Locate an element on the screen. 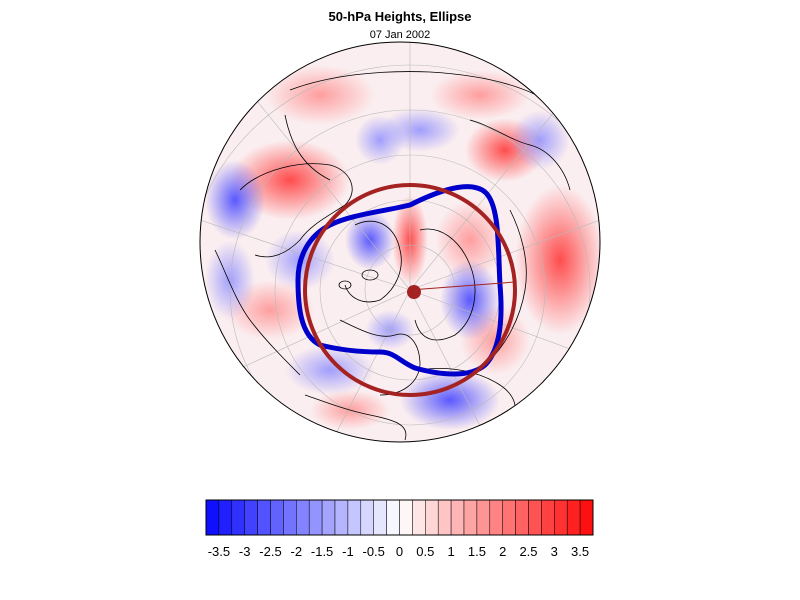 The image size is (800, 600). colorbar-tick-label: 0.5 is located at coordinates (425, 551).